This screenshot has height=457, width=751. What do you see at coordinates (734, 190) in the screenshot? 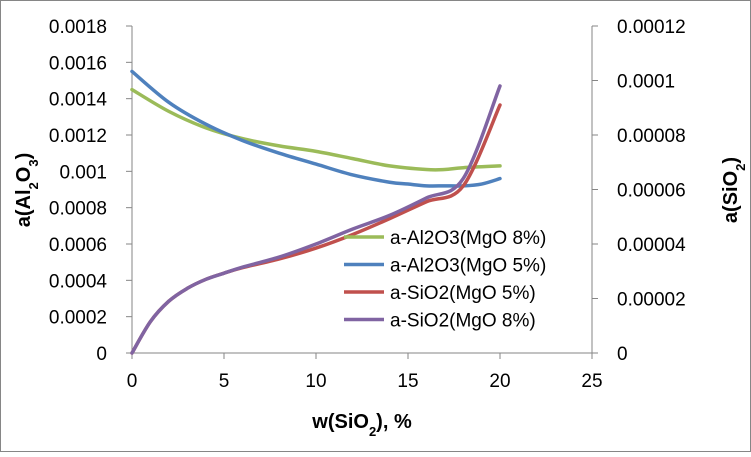
I see `y-axis-right-title: a(SiO2)` at bounding box center [734, 190].